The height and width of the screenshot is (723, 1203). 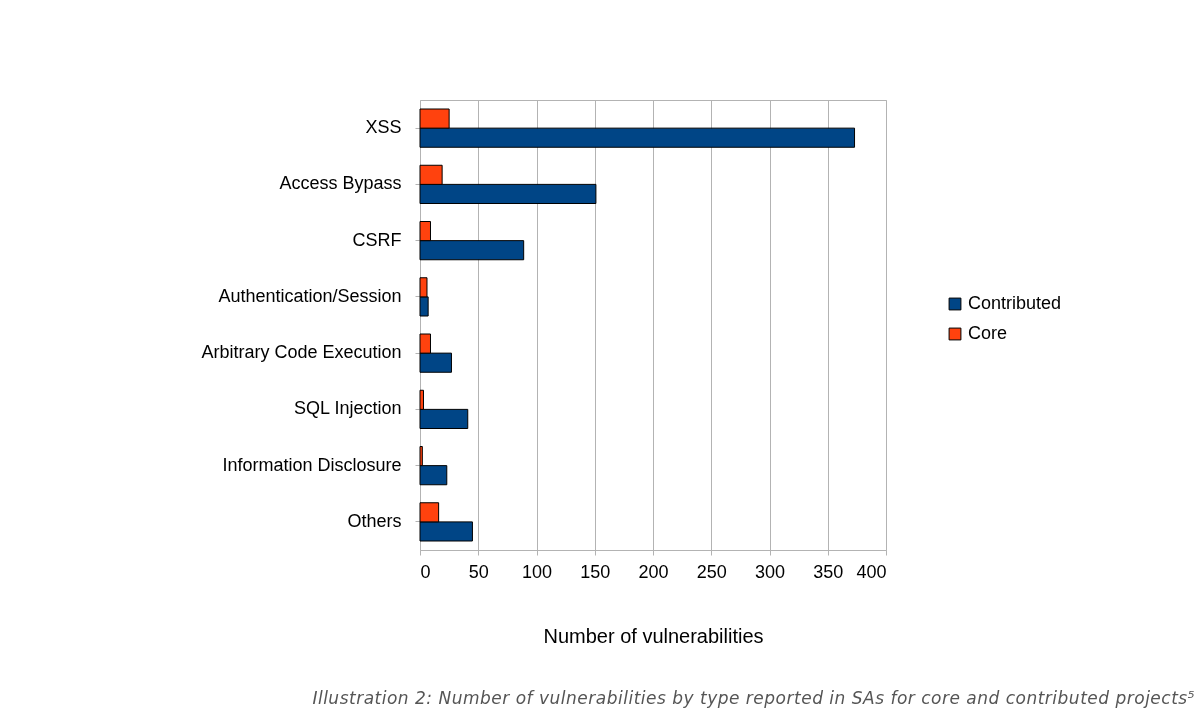 I want to click on legend-label: Contributed, so click(x=1015, y=303).